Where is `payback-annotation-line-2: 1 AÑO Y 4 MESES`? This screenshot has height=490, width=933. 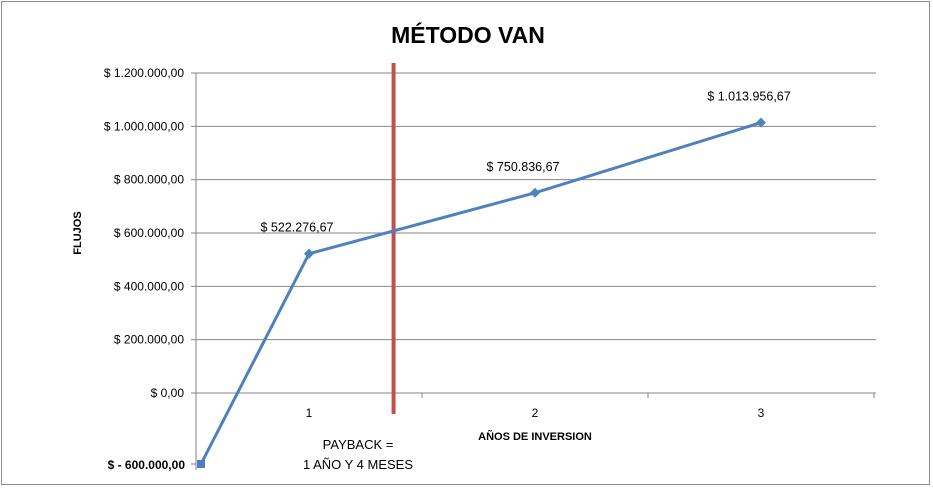 payback-annotation-line-2: 1 AÑO Y 4 MESES is located at coordinates (358, 464).